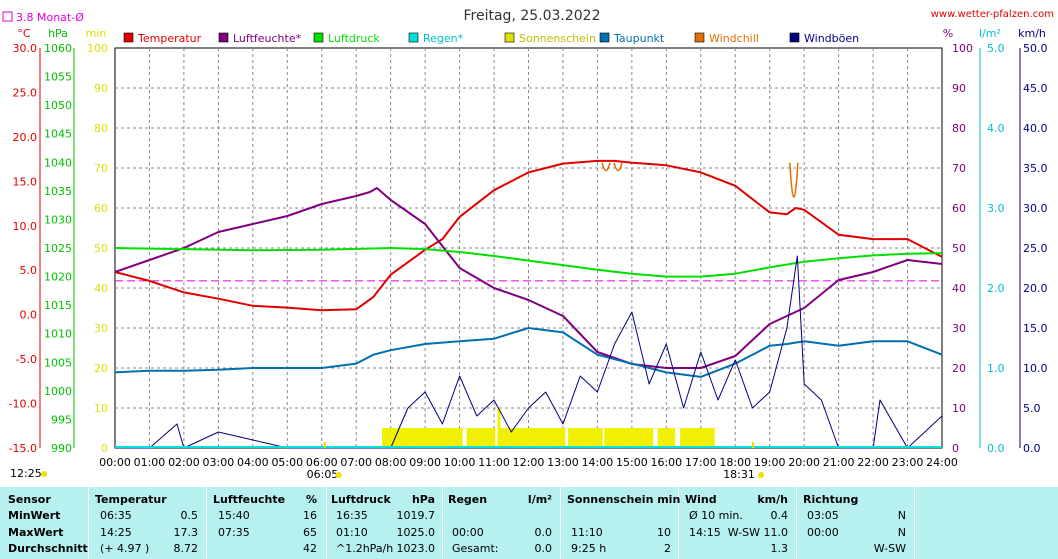 This screenshot has width=1058, height=559. What do you see at coordinates (416, 548) in the screenshot?
I see `pressure-value: 1023.0` at bounding box center [416, 548].